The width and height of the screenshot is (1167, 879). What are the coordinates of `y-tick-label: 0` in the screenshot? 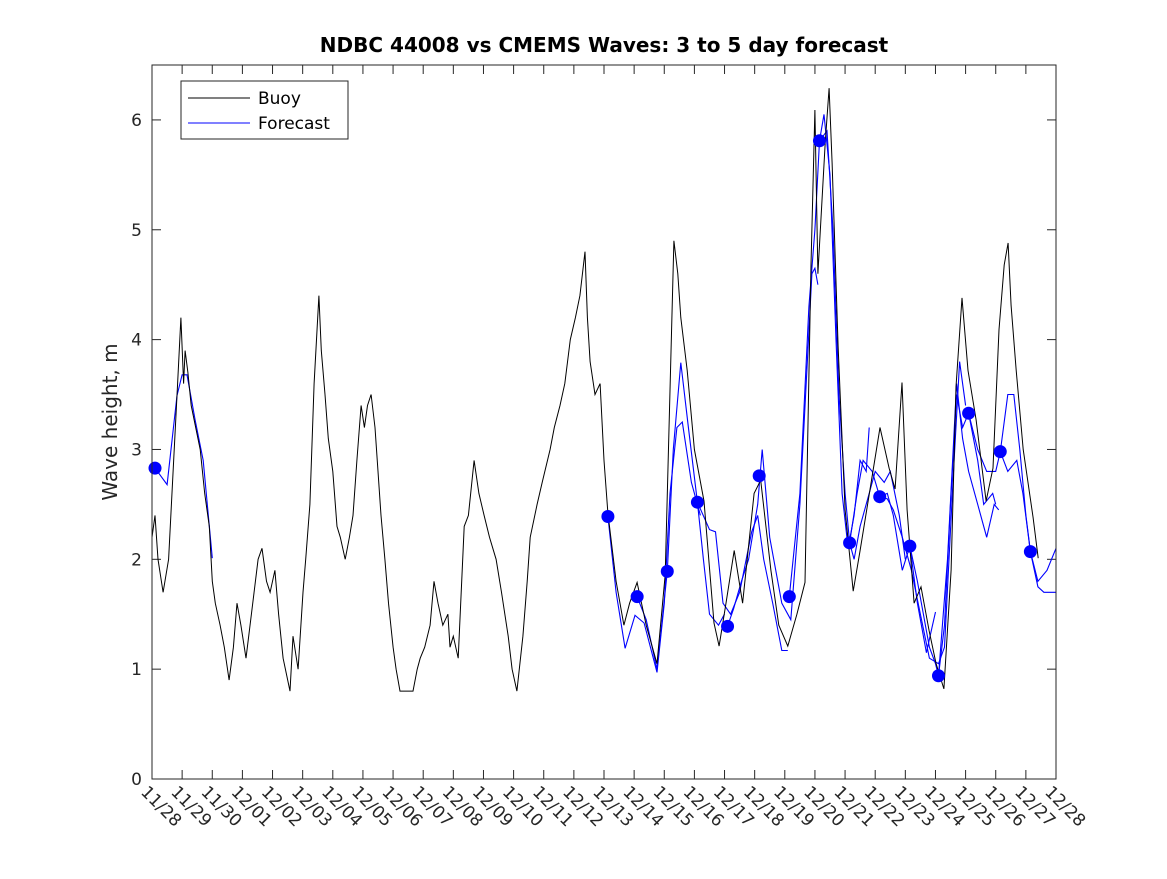 It's located at (136, 780).